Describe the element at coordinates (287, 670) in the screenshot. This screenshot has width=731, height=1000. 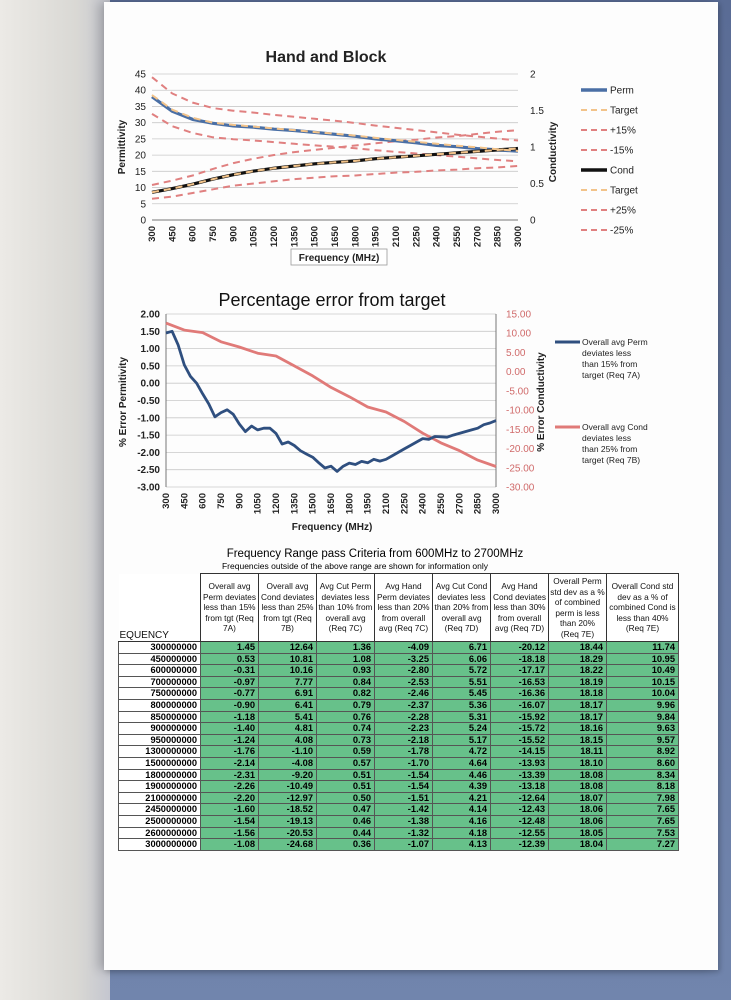
I see `value-cell: 10.16` at that location.